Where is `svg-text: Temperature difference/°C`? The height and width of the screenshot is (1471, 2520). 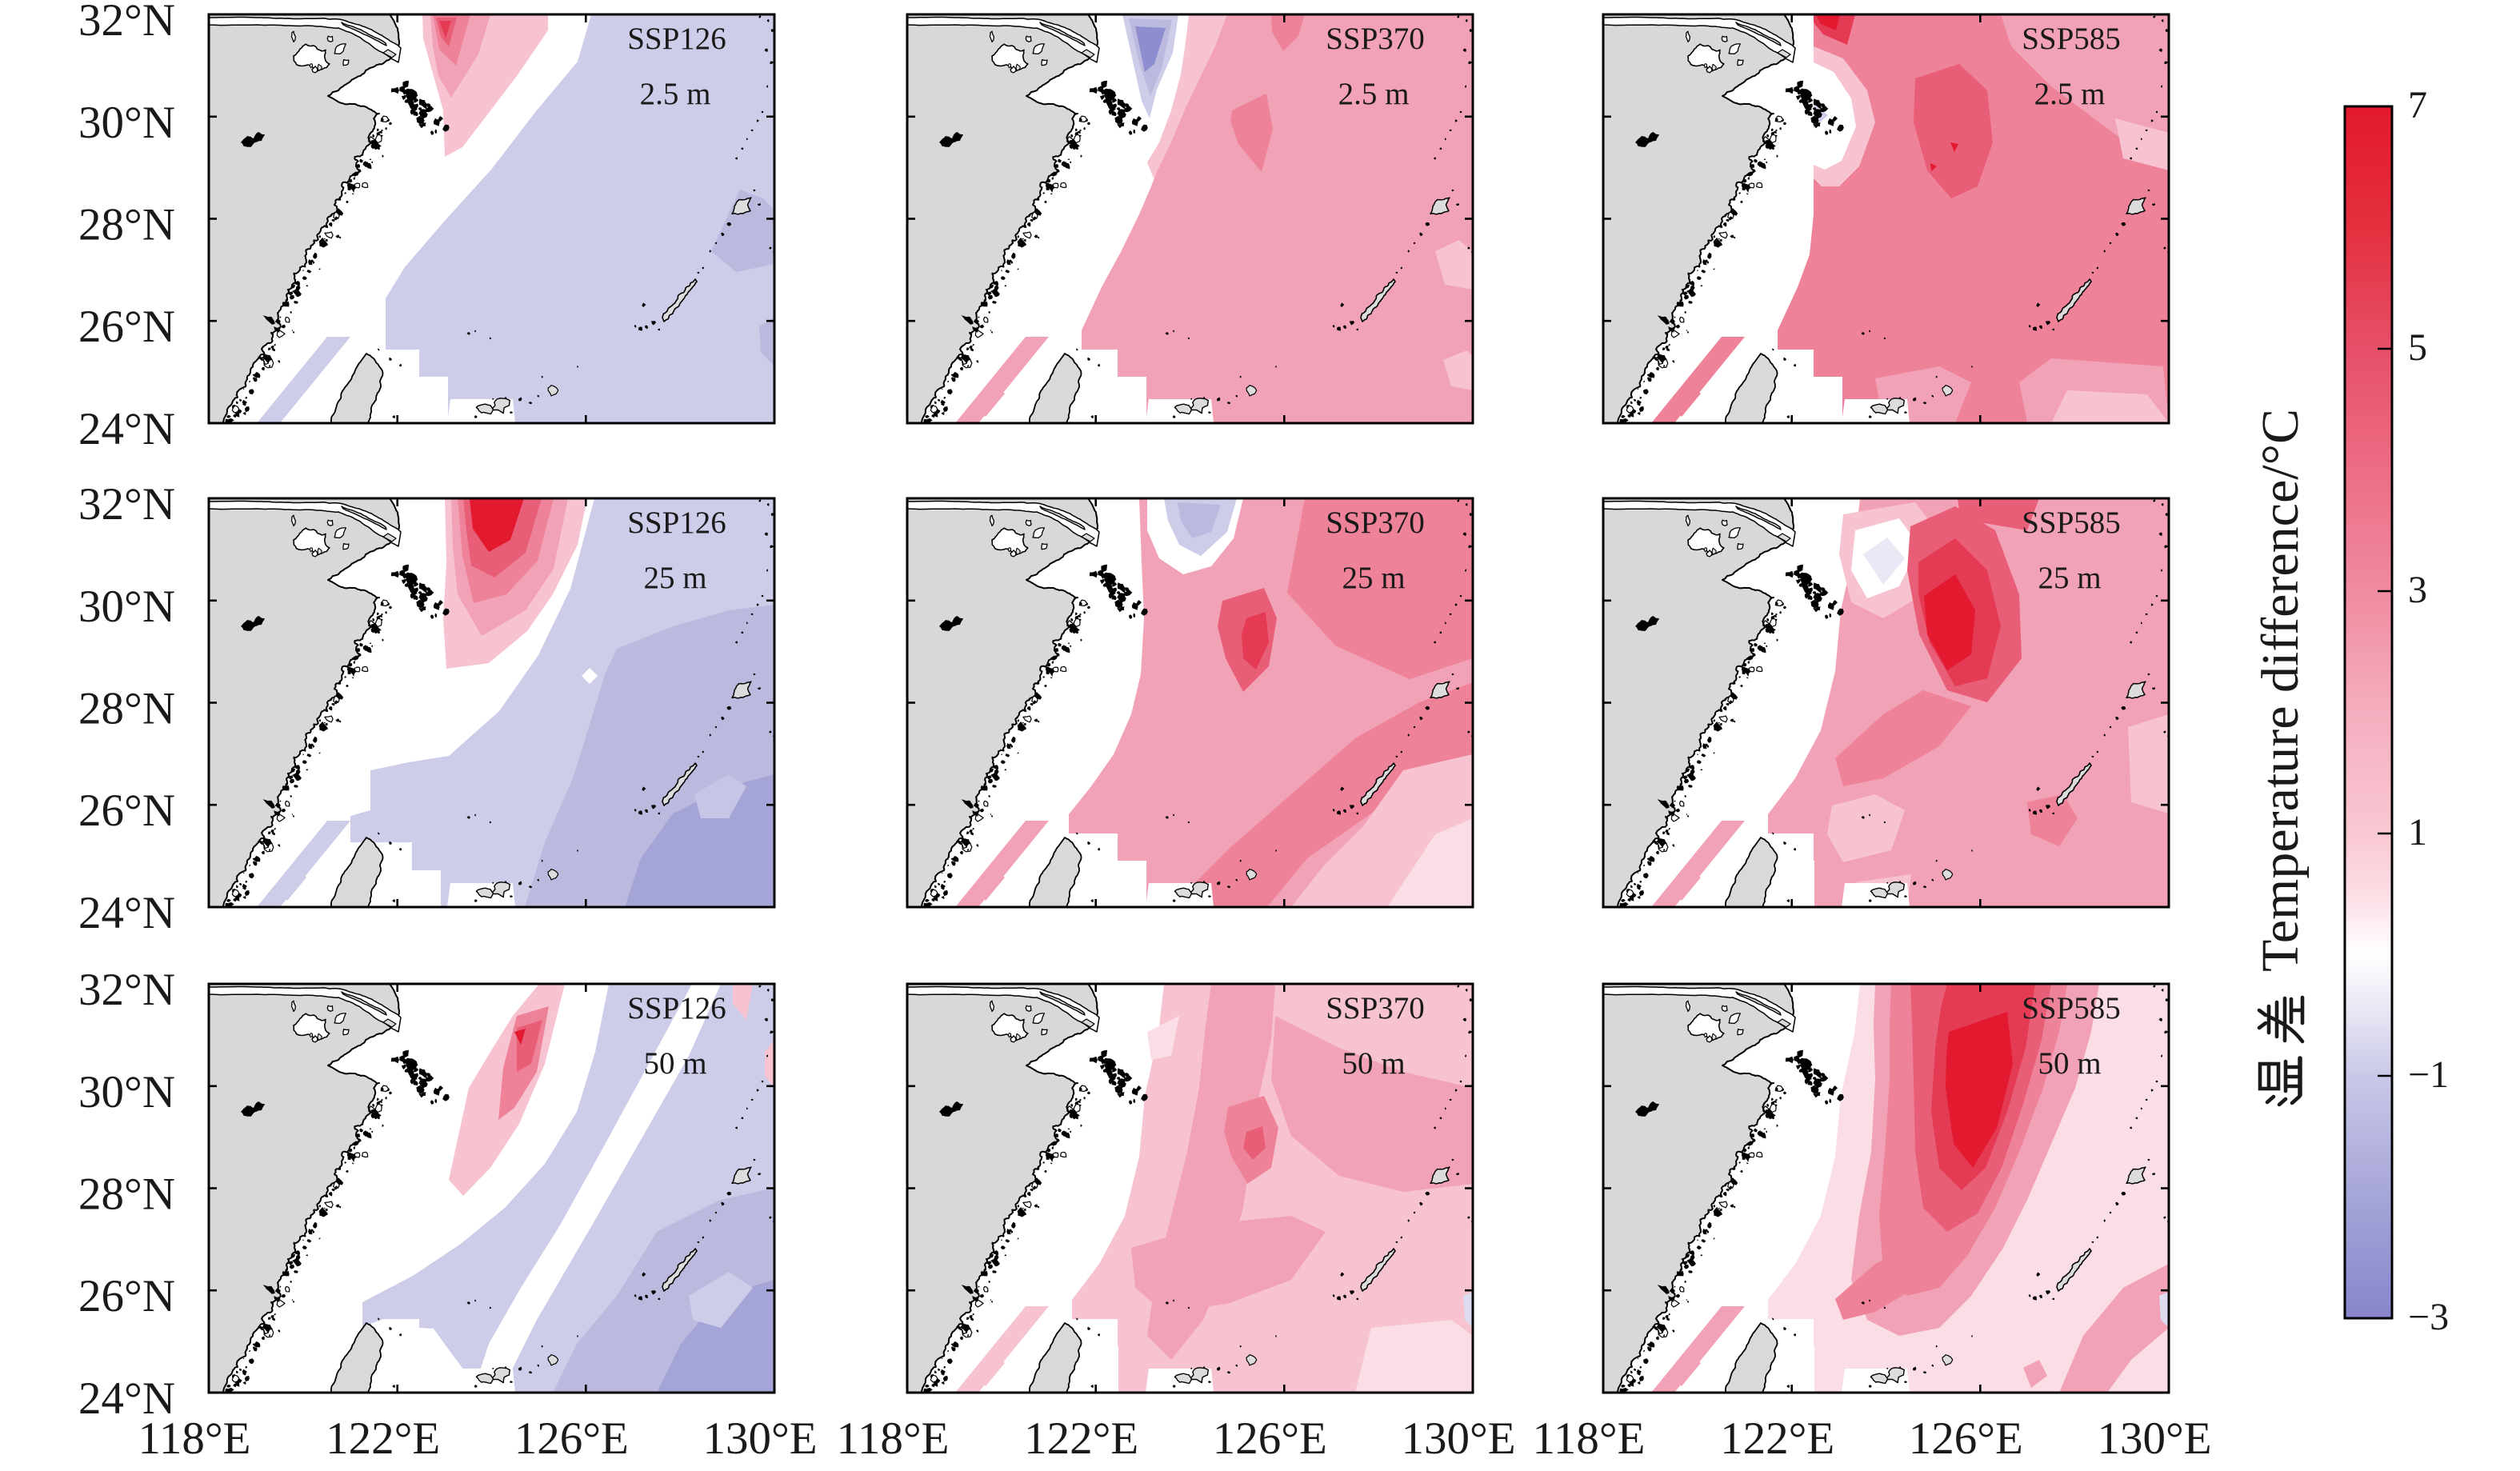
svg-text: Temperature difference/°C is located at coordinates (2280, 690).